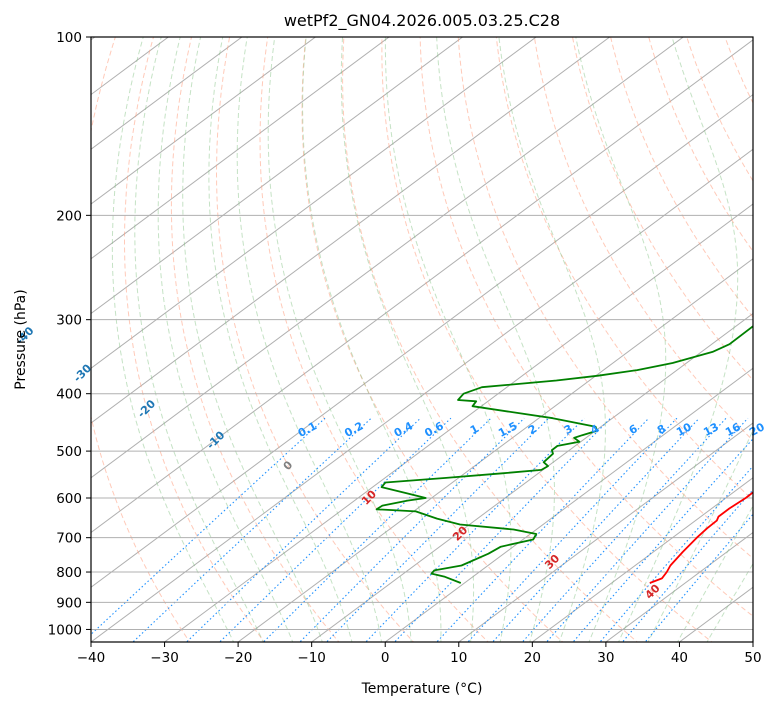 This screenshot has width=775, height=708. I want to click on temperature-profile, so click(701, 537).